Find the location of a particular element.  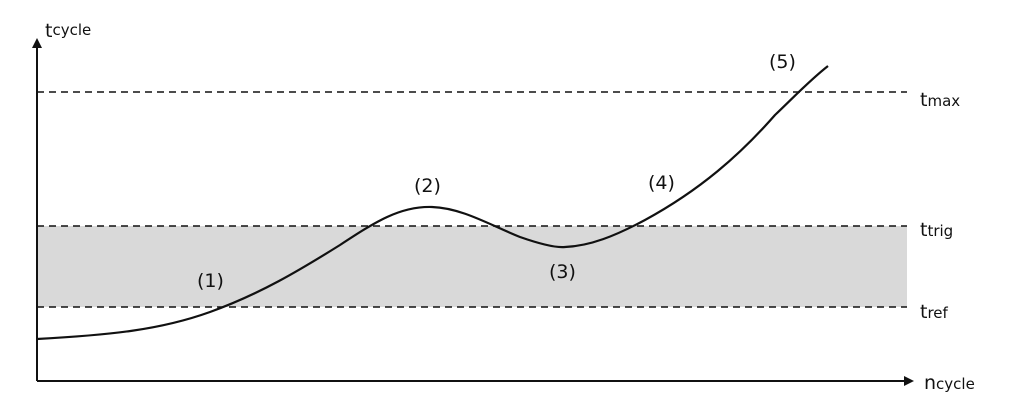

svg-text: ncycle is located at coordinates (949, 383).